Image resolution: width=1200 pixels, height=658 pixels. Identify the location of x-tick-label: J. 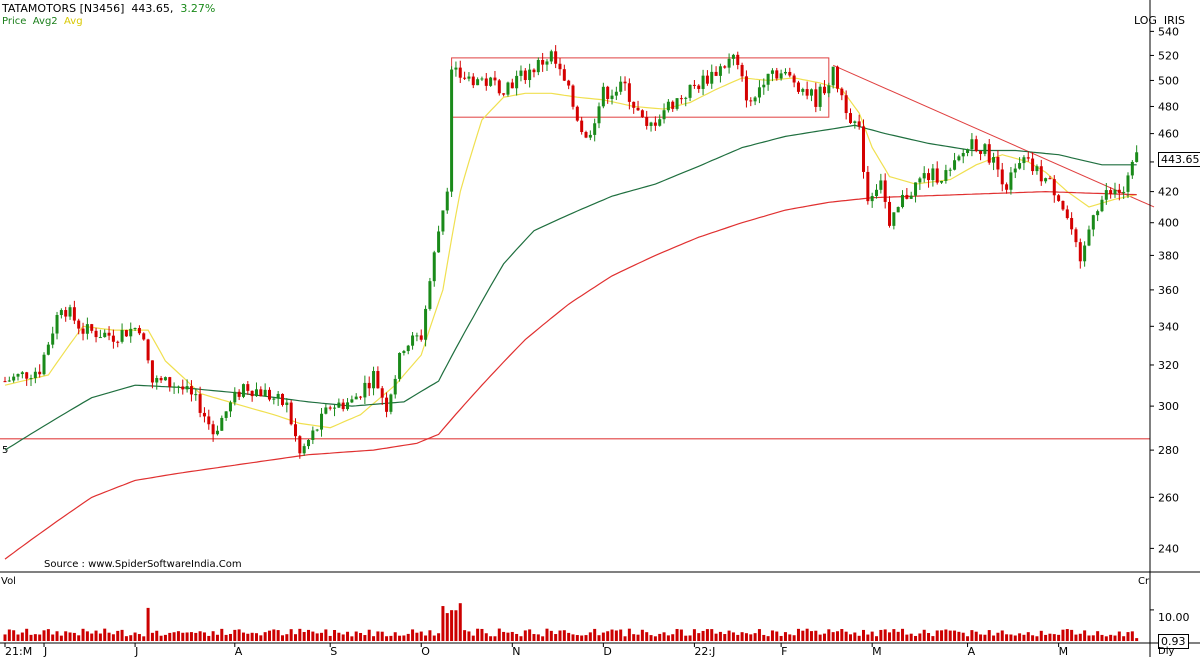
(136, 651).